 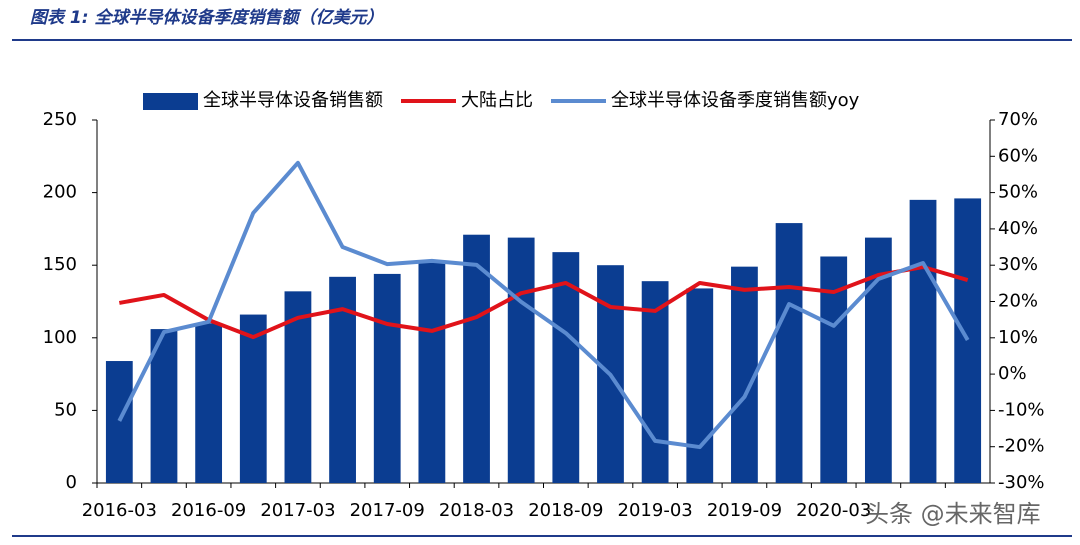 I want to click on y-tick-label: 250, so click(x=60, y=119).